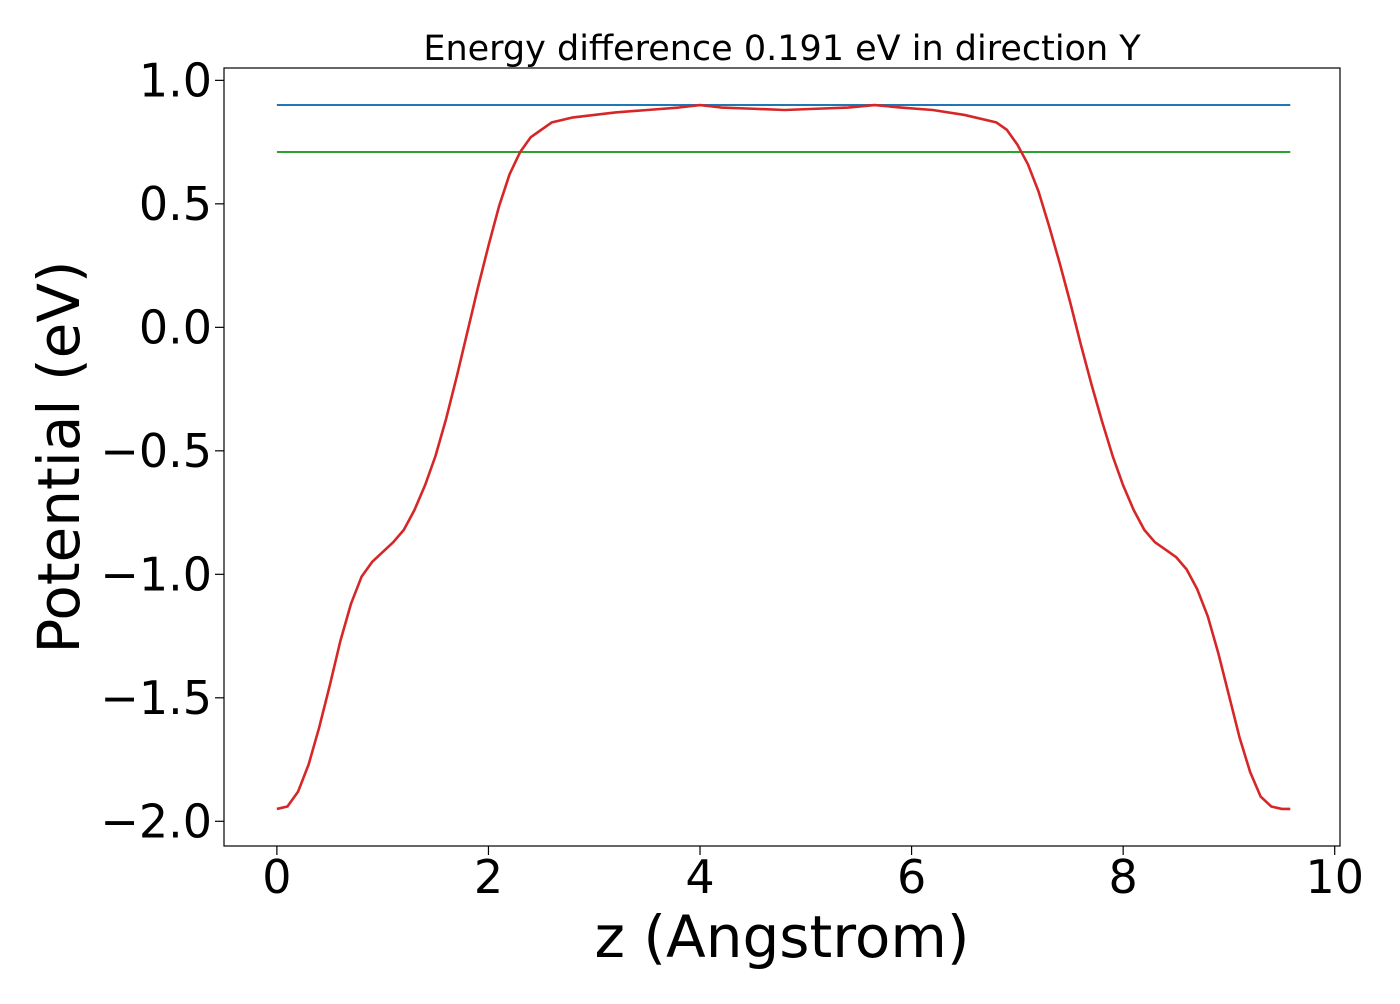 The width and height of the screenshot is (1400, 1004). Describe the element at coordinates (782, 937) in the screenshot. I see `x-axis-label: z (Angstrom)` at that location.